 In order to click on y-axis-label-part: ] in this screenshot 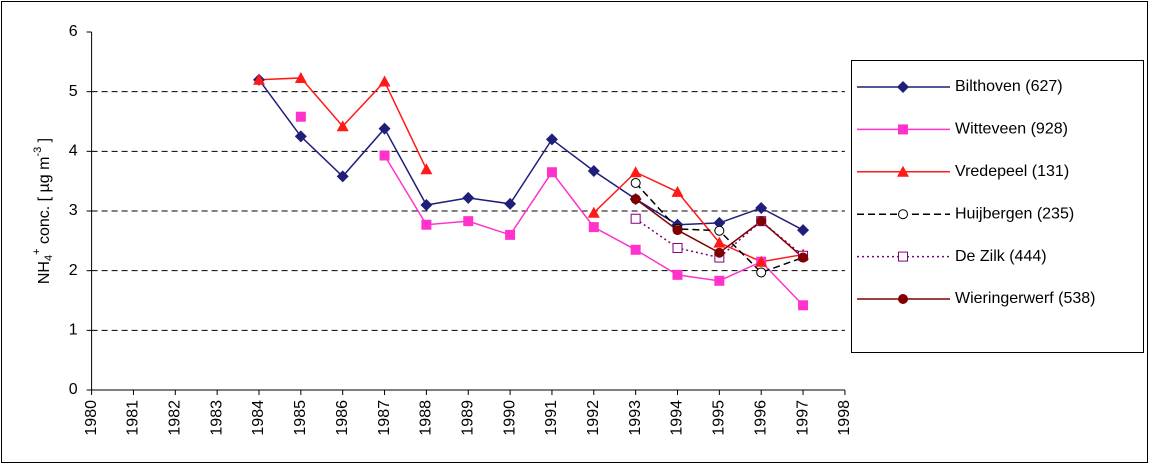, I will do `click(44, 142)`.